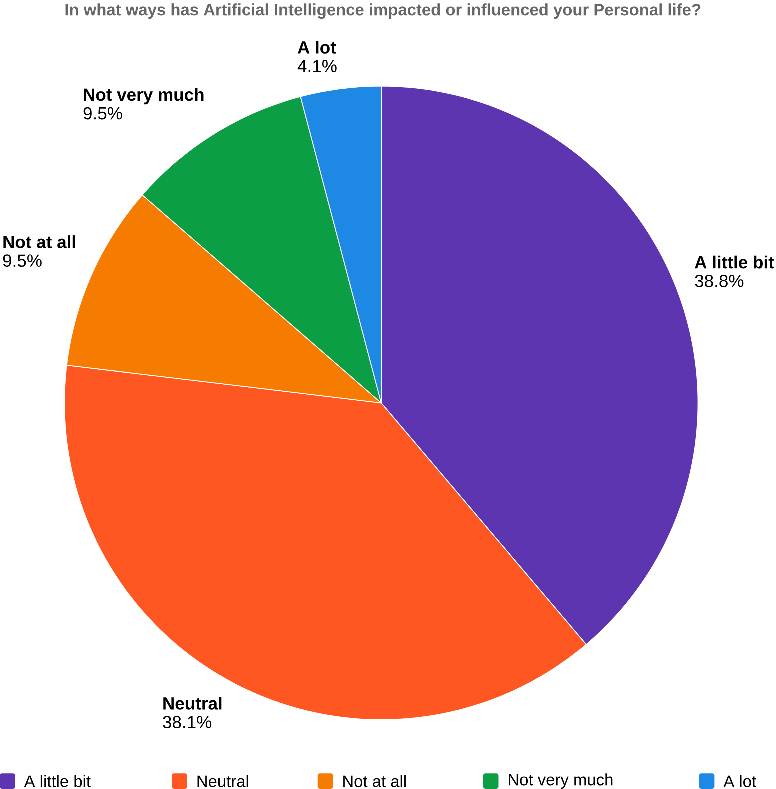  I want to click on slice-label: Not very much, so click(144, 96).